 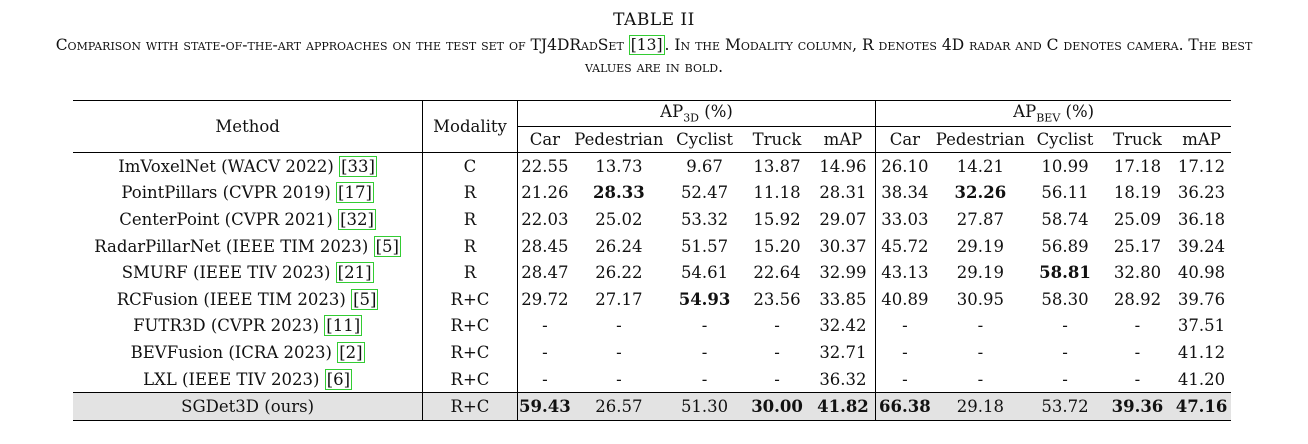 What do you see at coordinates (234, 246) in the screenshot?
I see `method-name: RadarPillarNet (IEEE TIM 2023)` at bounding box center [234, 246].